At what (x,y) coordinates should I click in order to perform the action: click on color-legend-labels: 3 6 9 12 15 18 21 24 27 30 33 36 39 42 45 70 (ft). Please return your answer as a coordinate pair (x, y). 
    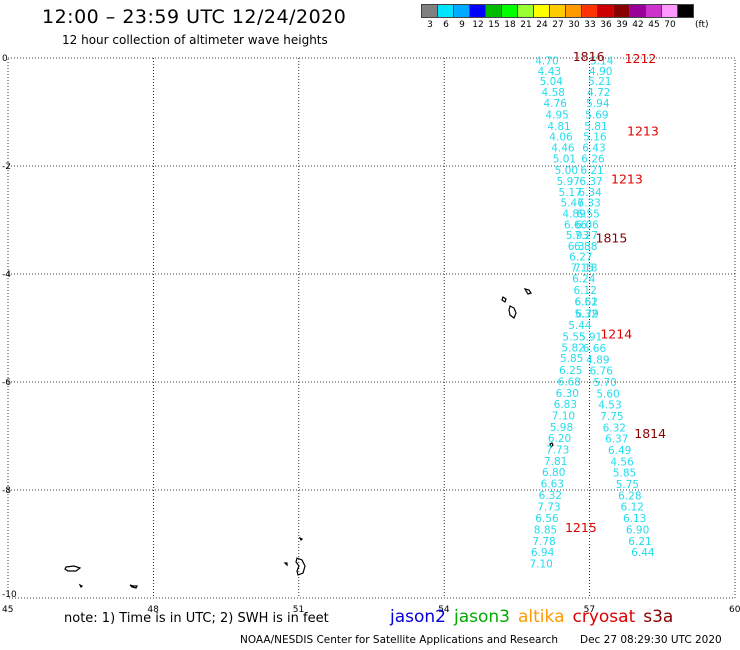
    Looking at the image, I should click on (580, 27).